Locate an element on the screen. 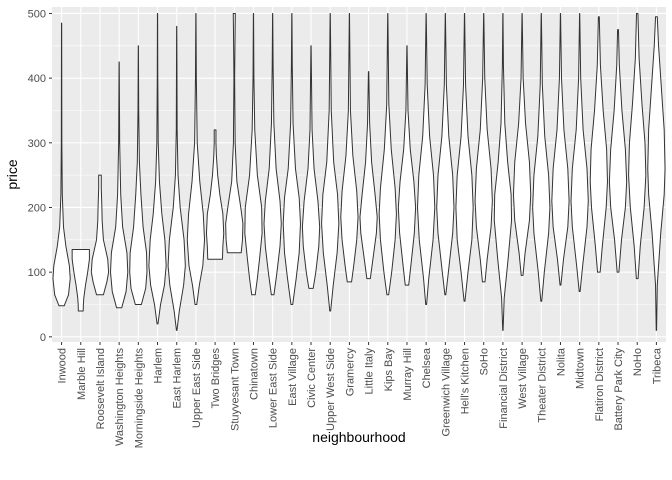 The width and height of the screenshot is (672, 480). x-tick-label: Hell's Kitchen is located at coordinates (466, 381).